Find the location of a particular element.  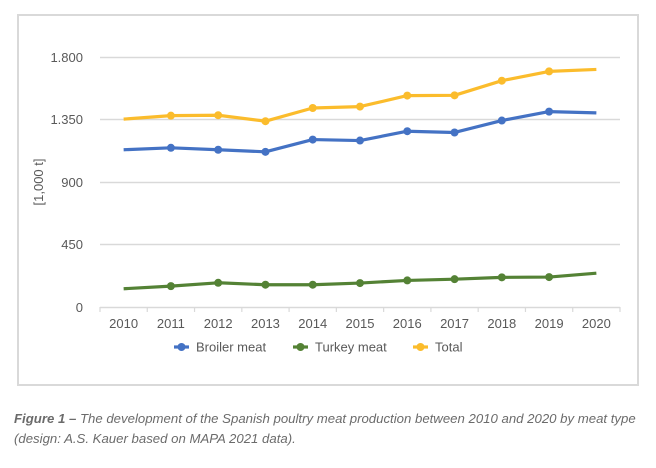

series-total is located at coordinates (360, 96).